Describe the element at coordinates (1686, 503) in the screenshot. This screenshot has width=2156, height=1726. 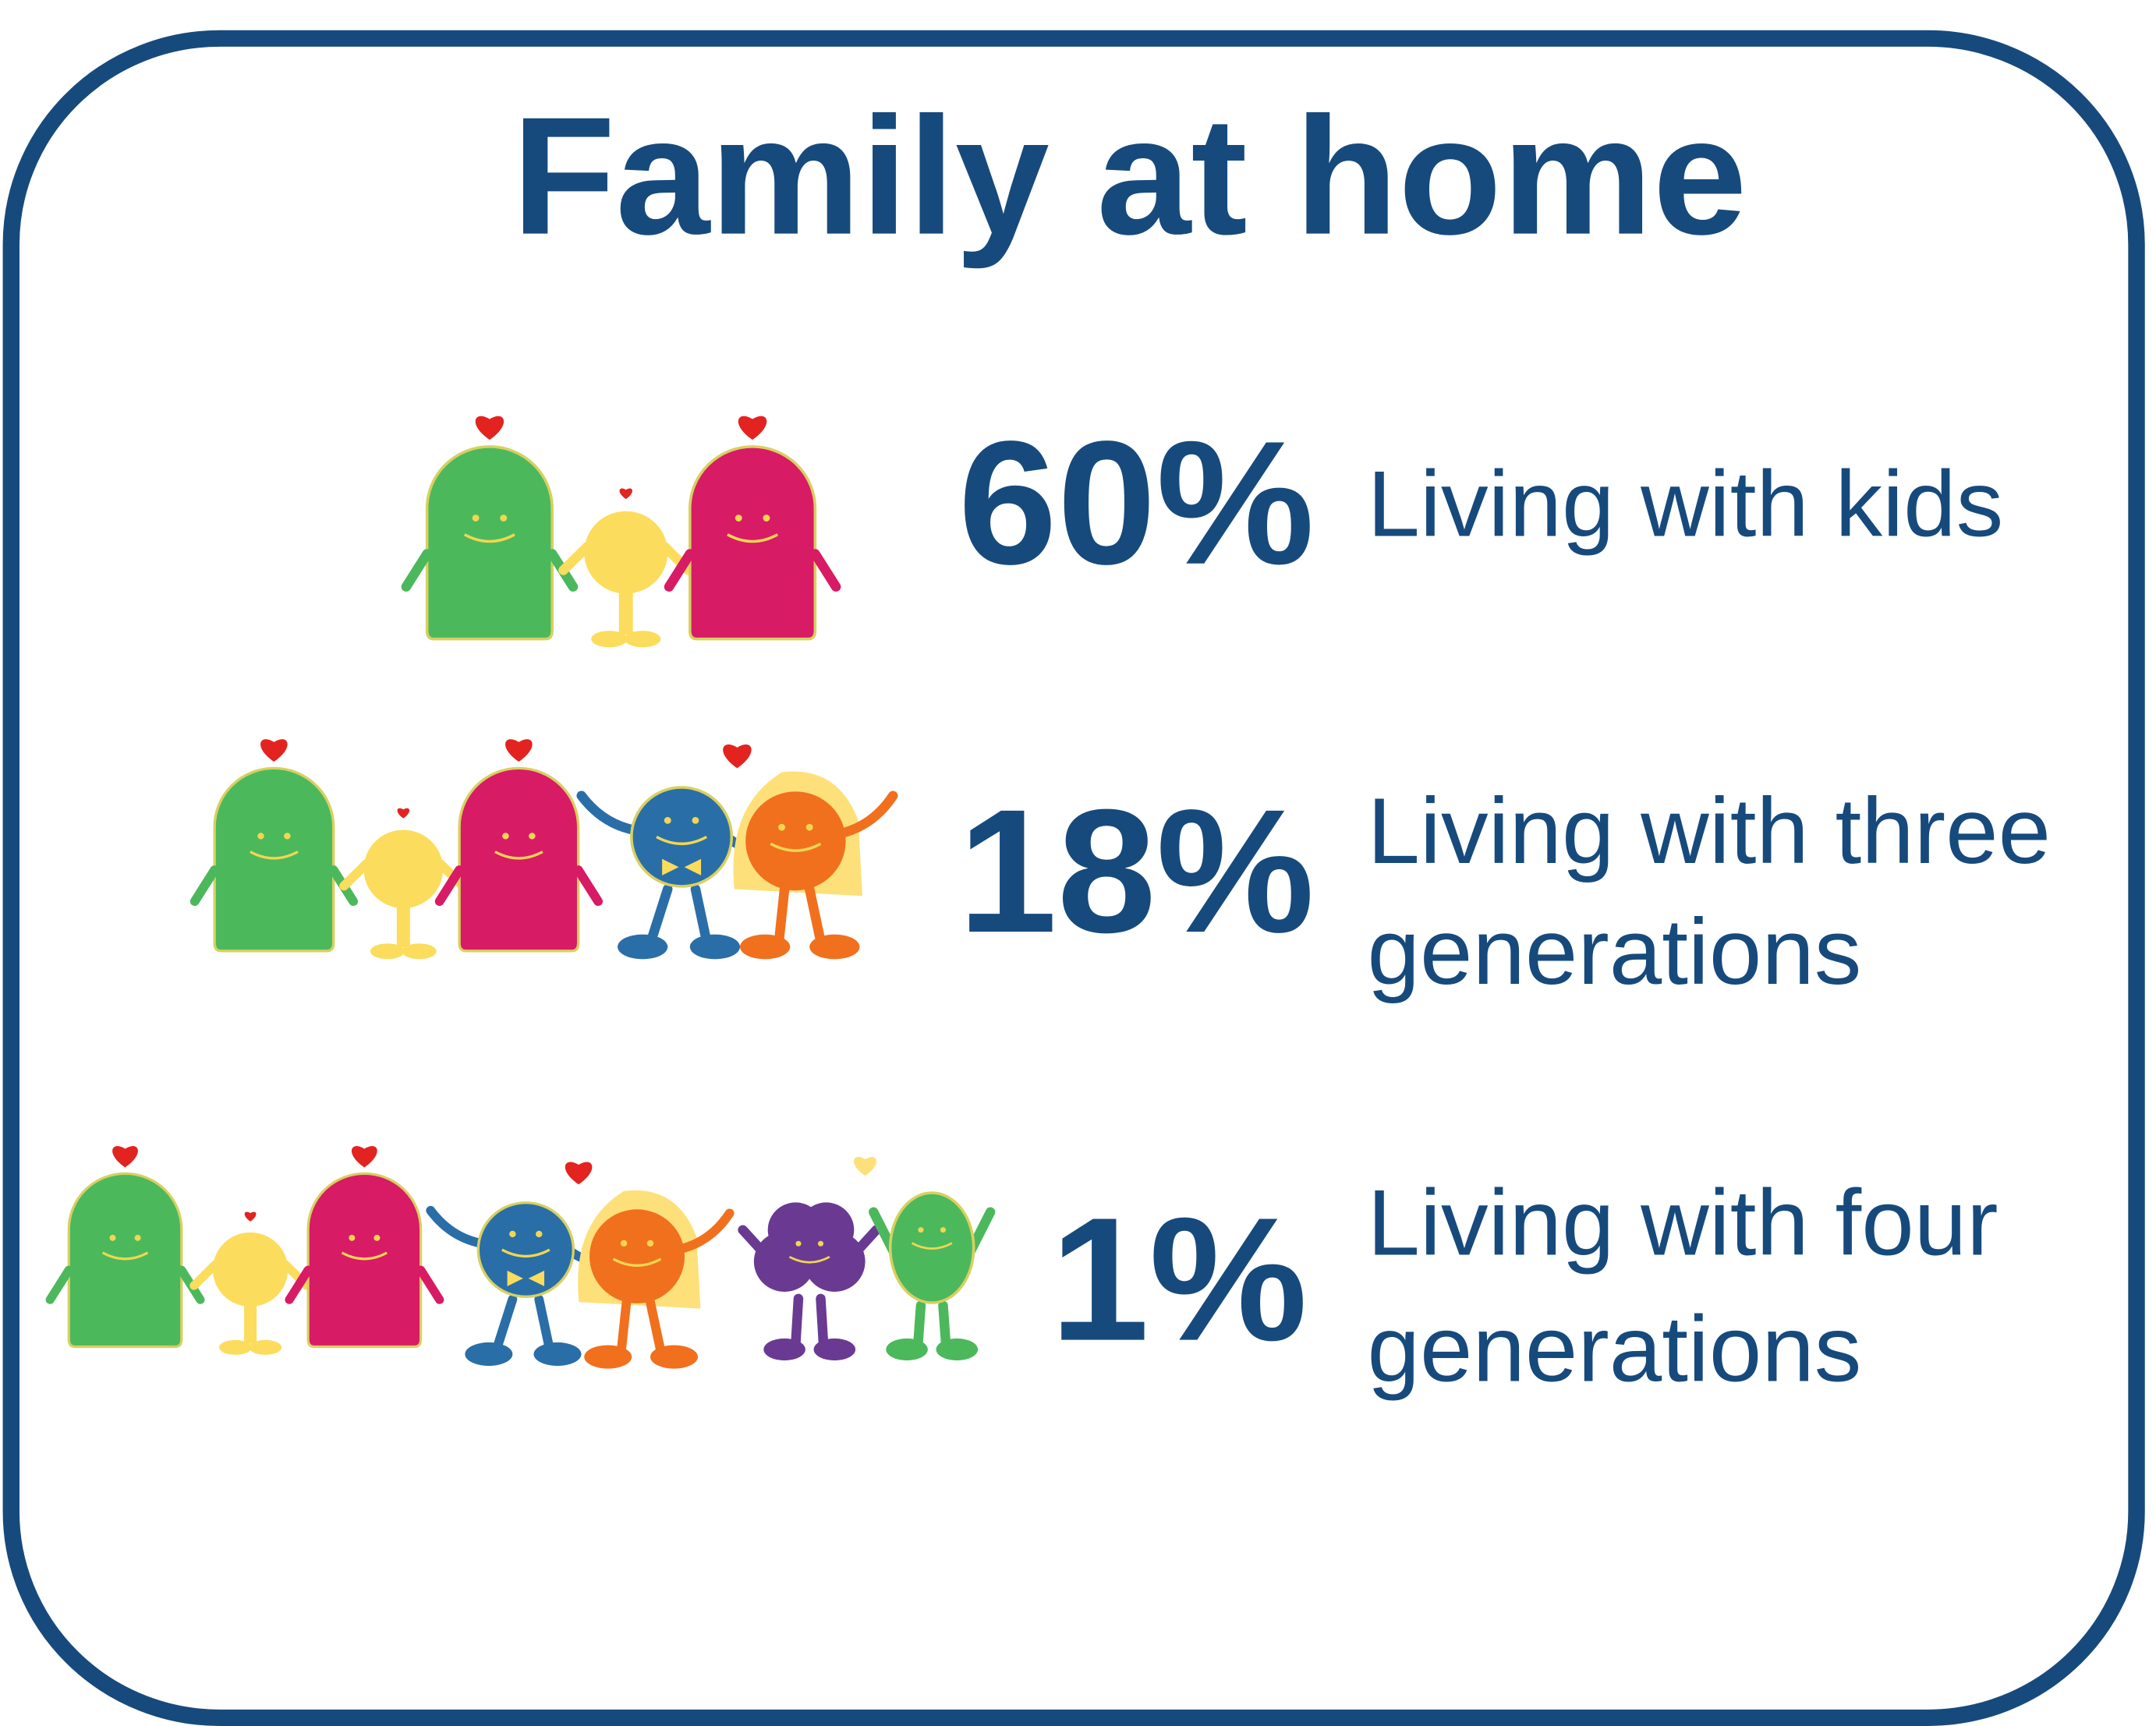
I see `label: Living with kids` at that location.